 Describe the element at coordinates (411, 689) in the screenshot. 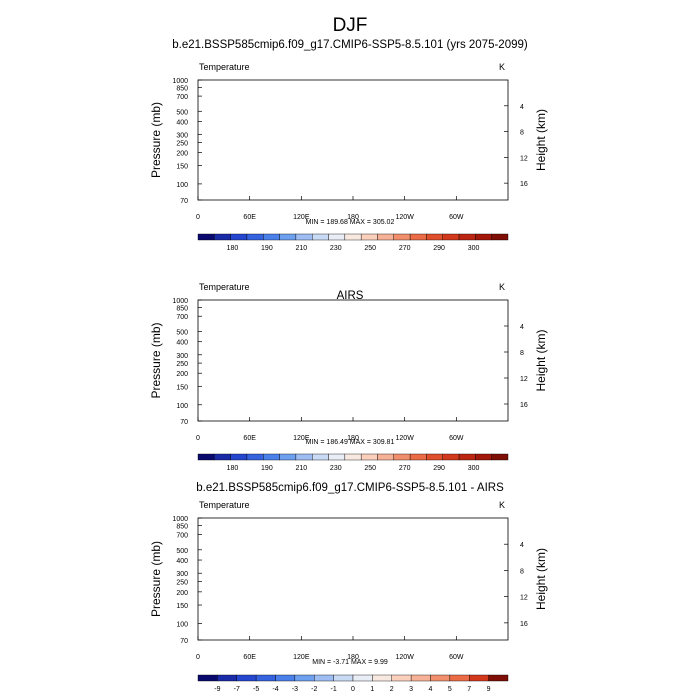

I see `colorbar-label: 3` at that location.